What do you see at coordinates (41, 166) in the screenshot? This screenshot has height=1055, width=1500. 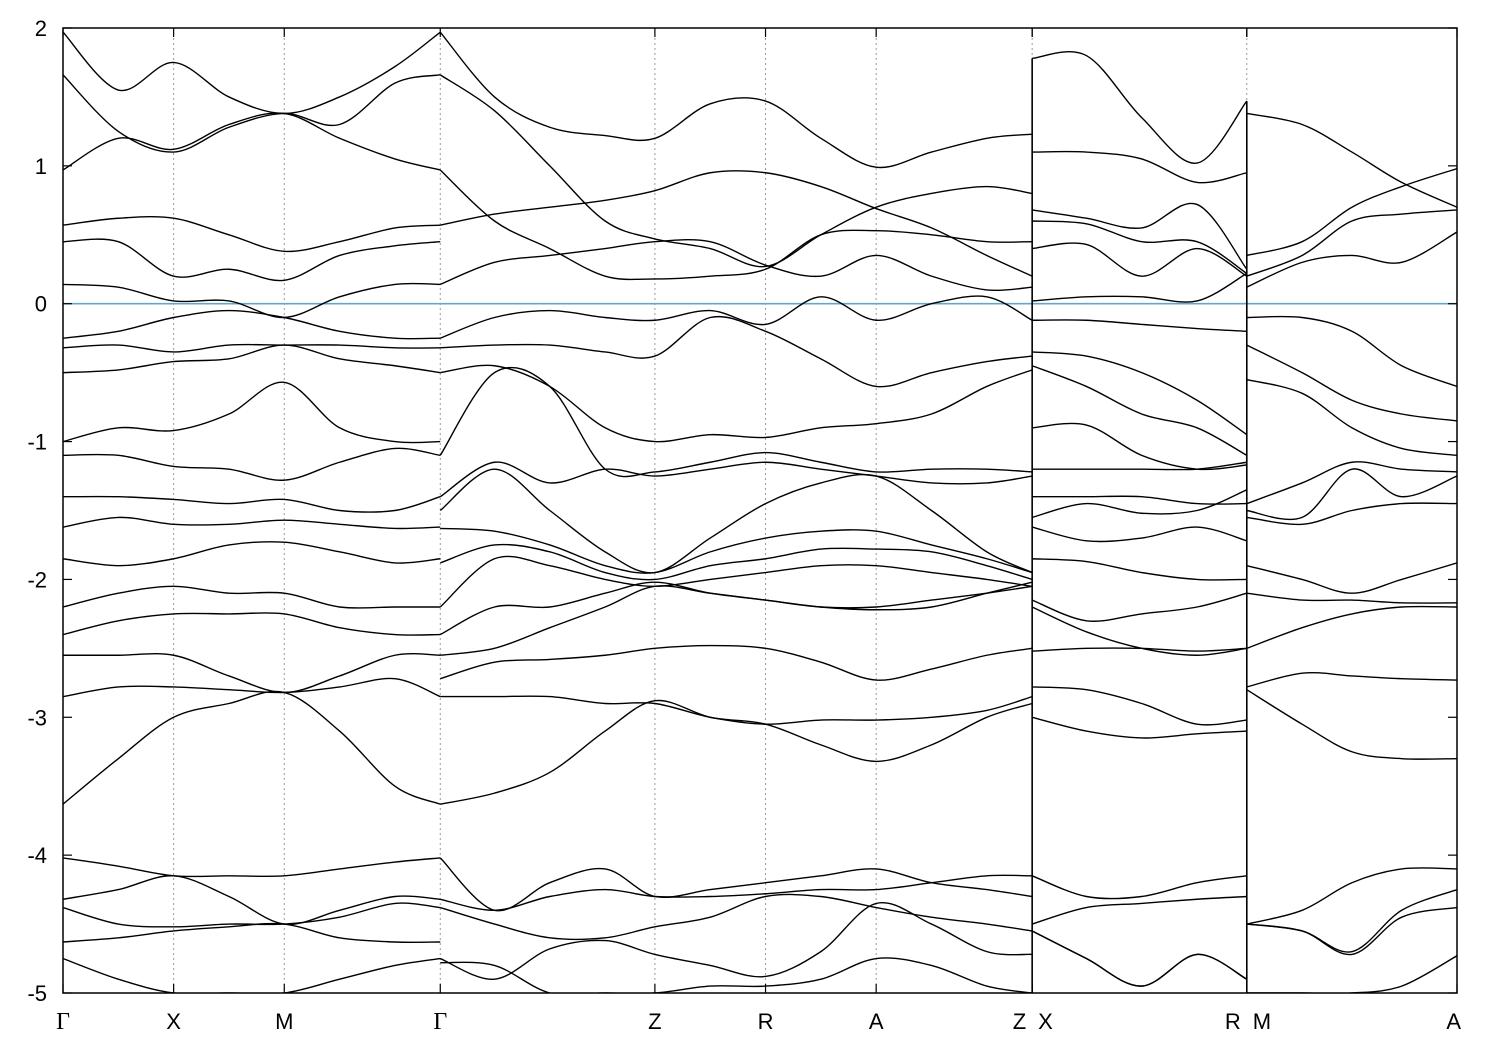 I see `y-tick-label: 1` at bounding box center [41, 166].